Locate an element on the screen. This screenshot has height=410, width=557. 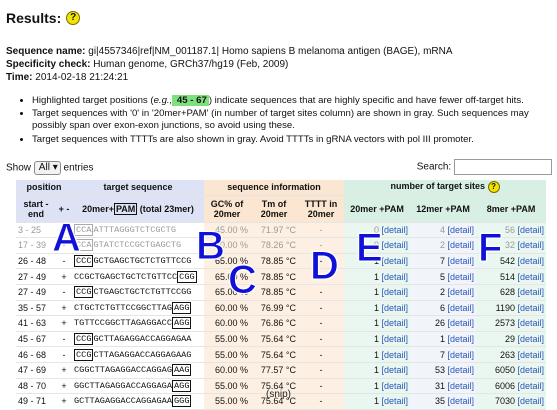
cell-strand: - is located at coordinates (64, 354).